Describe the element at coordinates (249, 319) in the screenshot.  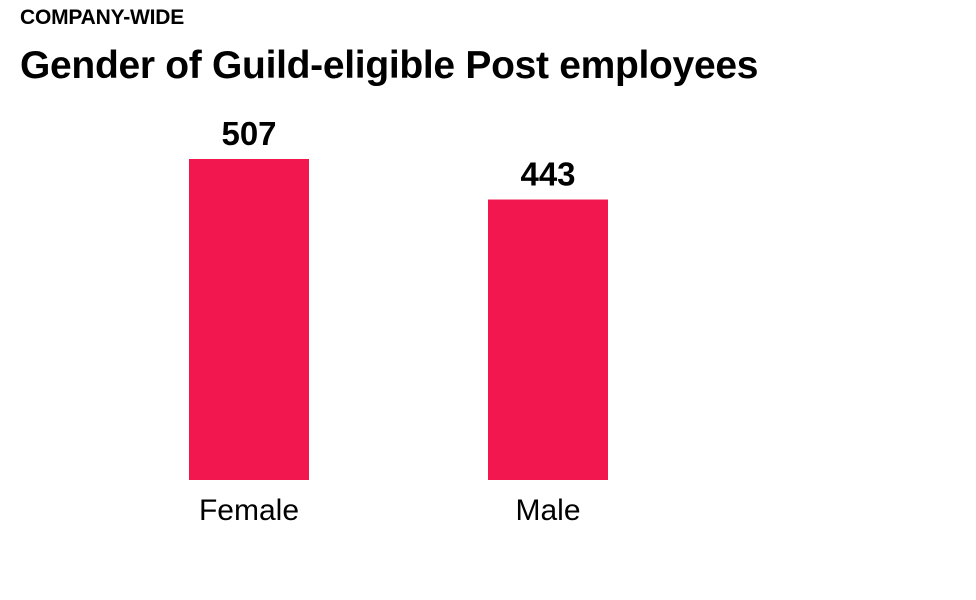
I see `bar-female` at that location.